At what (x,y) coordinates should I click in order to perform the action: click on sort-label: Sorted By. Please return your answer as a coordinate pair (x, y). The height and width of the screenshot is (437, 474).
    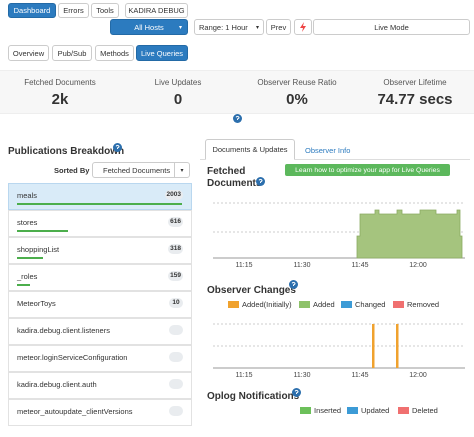
    Looking at the image, I should click on (72, 170).